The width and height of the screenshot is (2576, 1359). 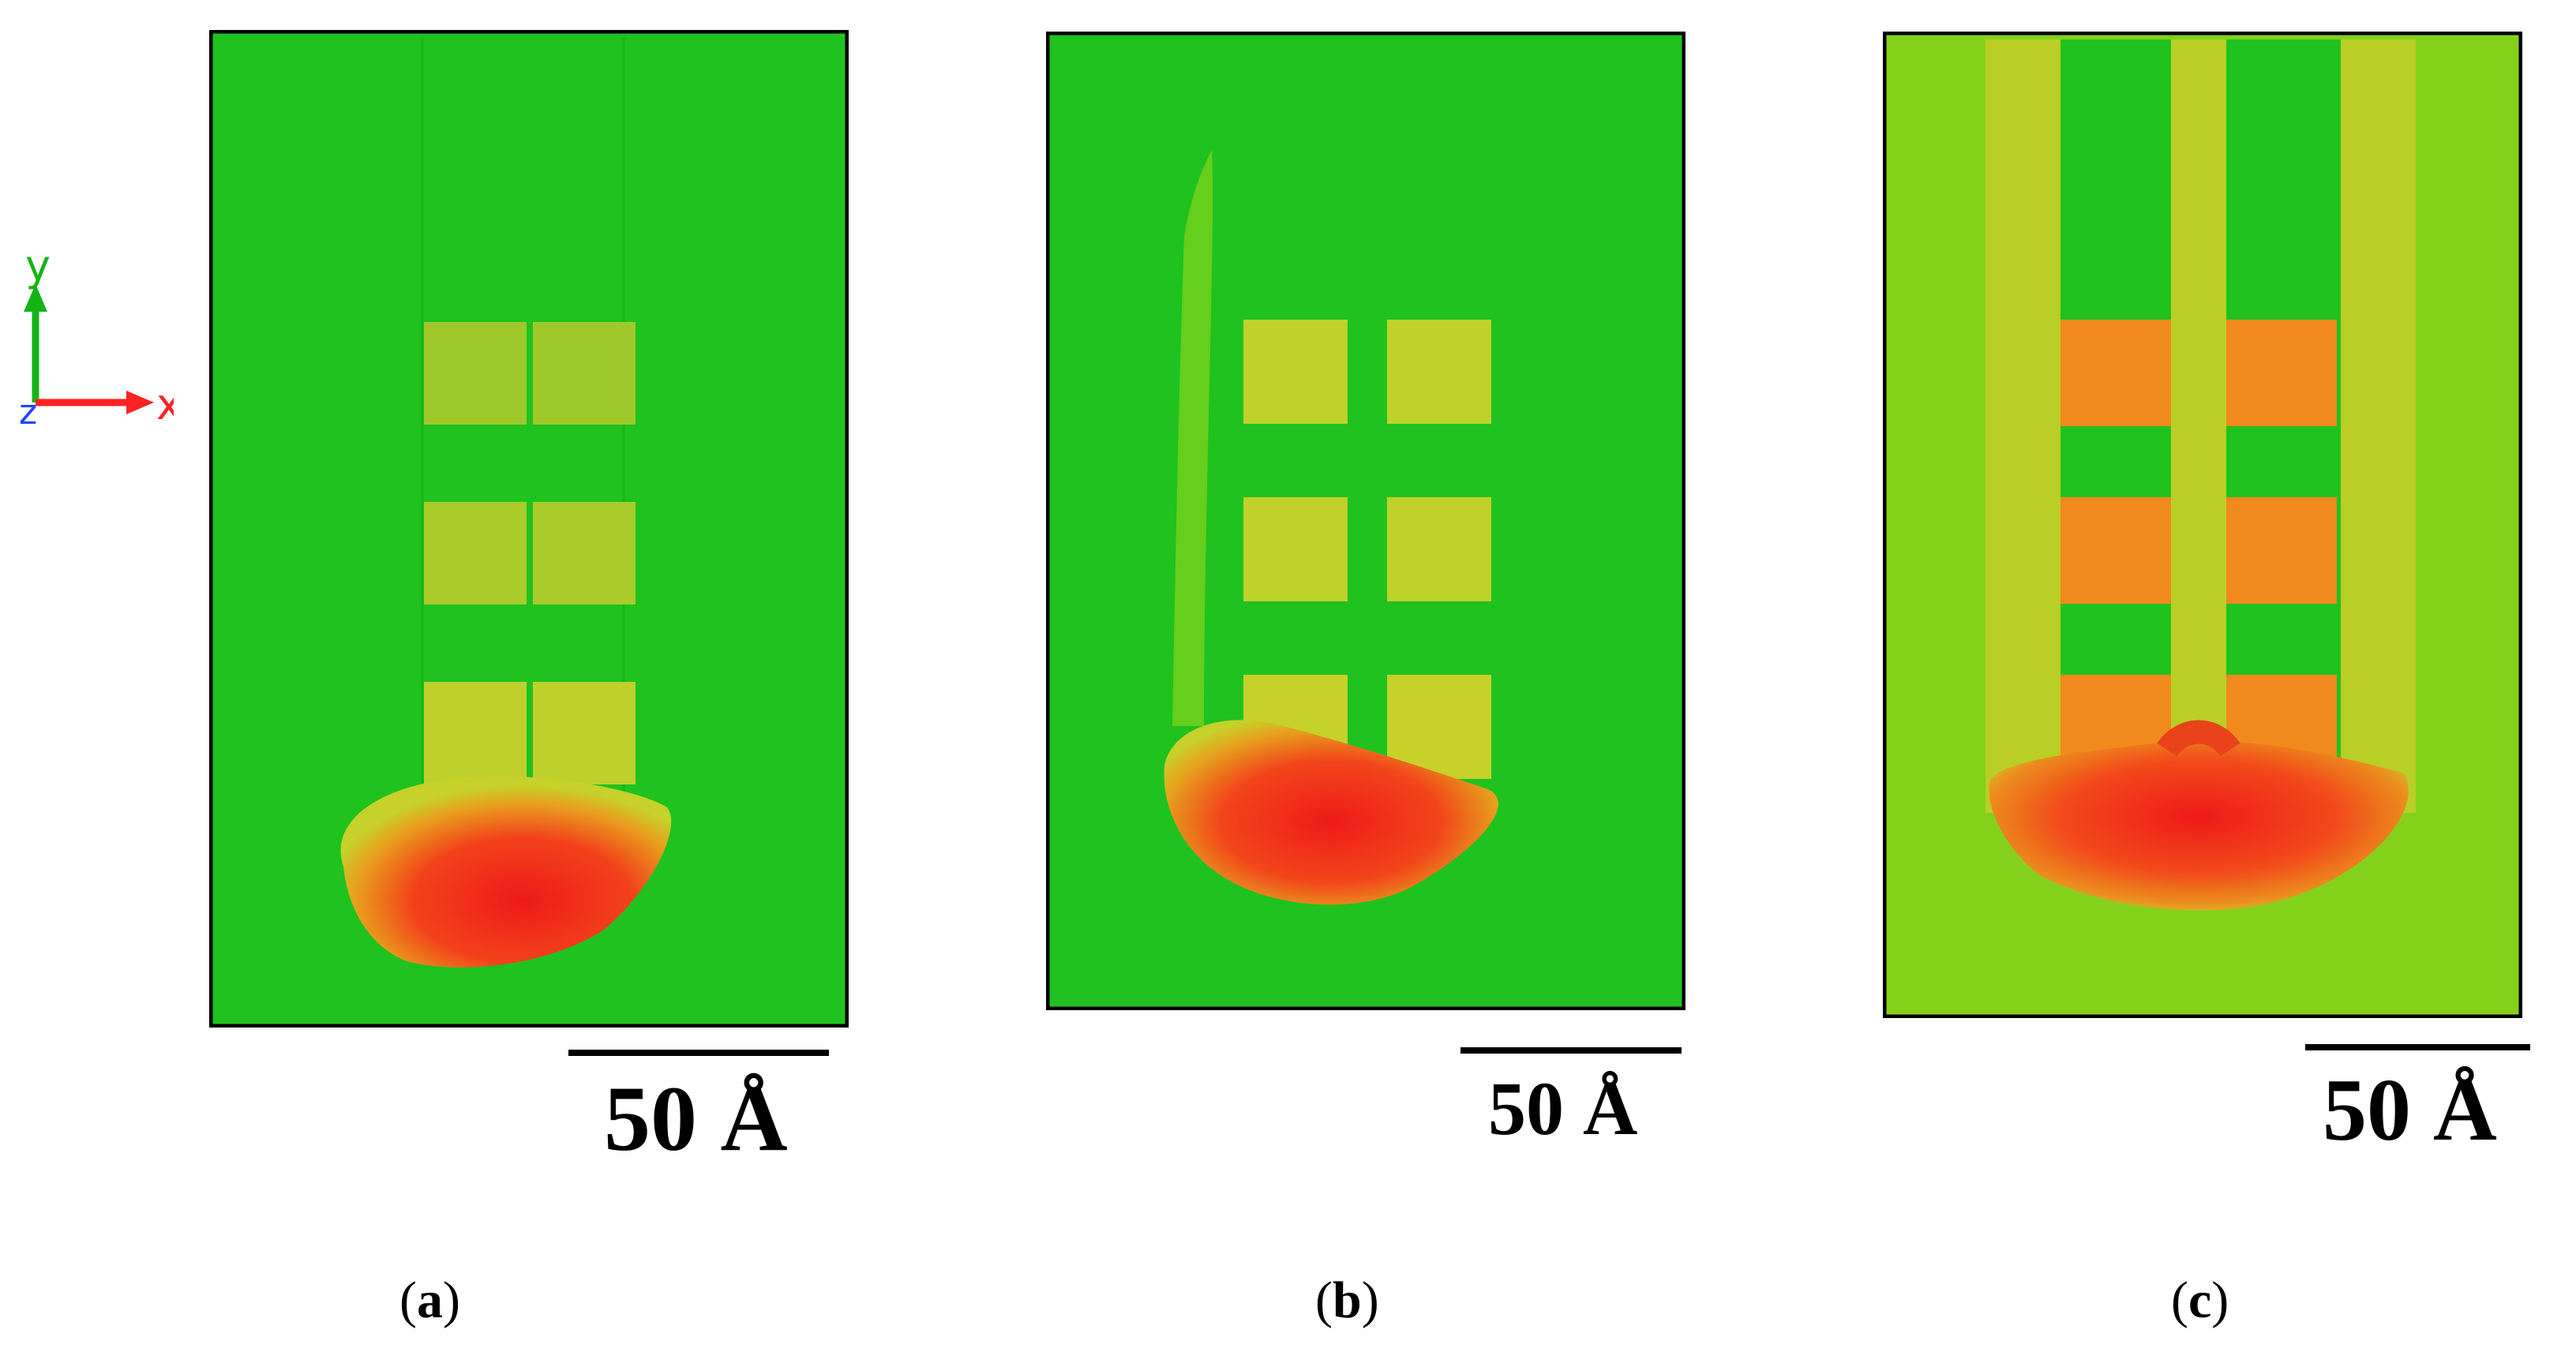 I want to click on x-axis-label: x, so click(x=165, y=404).